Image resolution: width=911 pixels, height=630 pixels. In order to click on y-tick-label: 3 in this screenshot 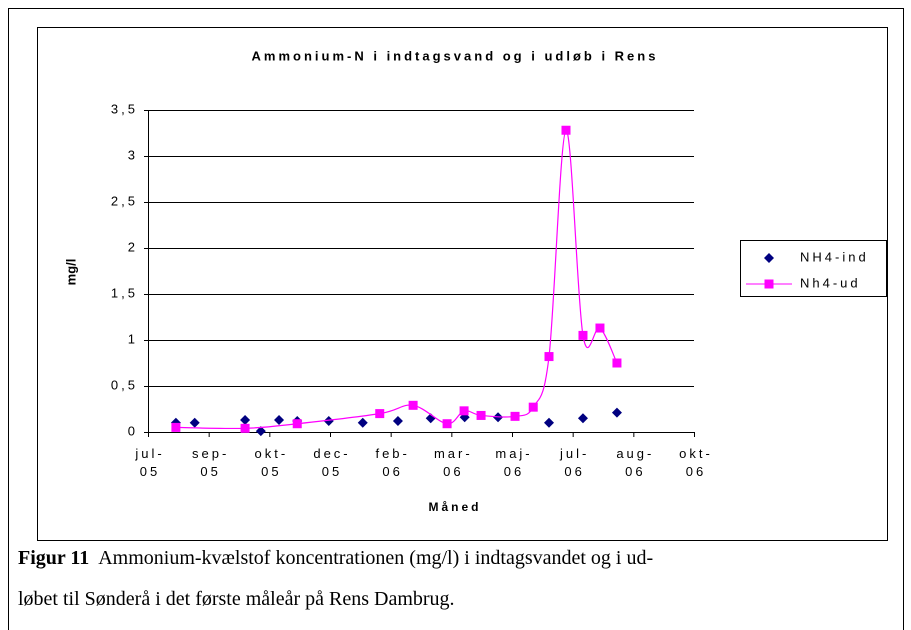, I will do `click(133, 154)`.